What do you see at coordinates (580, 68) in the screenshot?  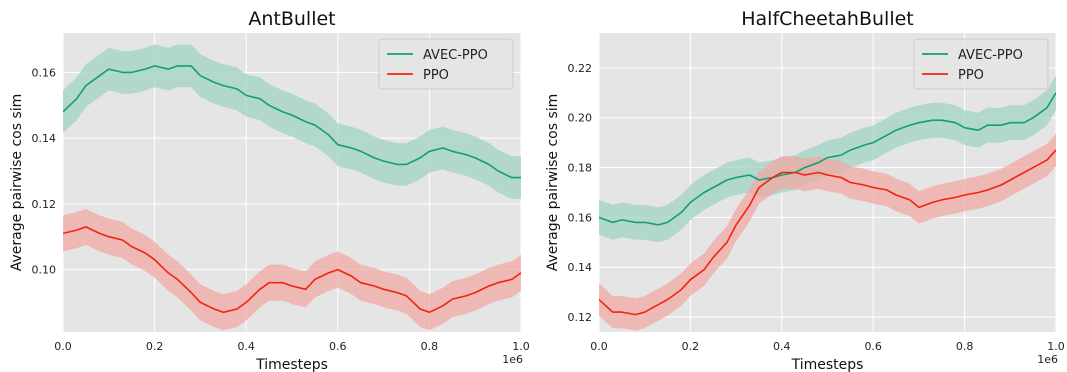 I see `y-tick-label: 0.22` at bounding box center [580, 68].